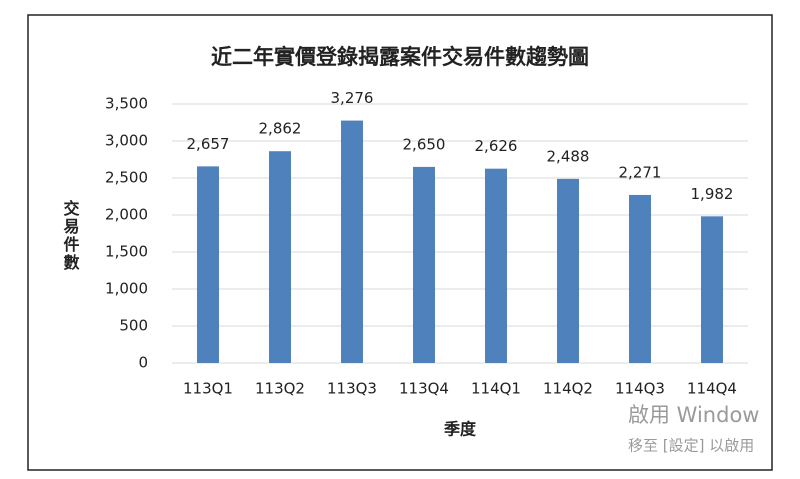 The height and width of the screenshot is (479, 800). What do you see at coordinates (126, 252) in the screenshot?
I see `y-tick-label: 1,500` at bounding box center [126, 252].